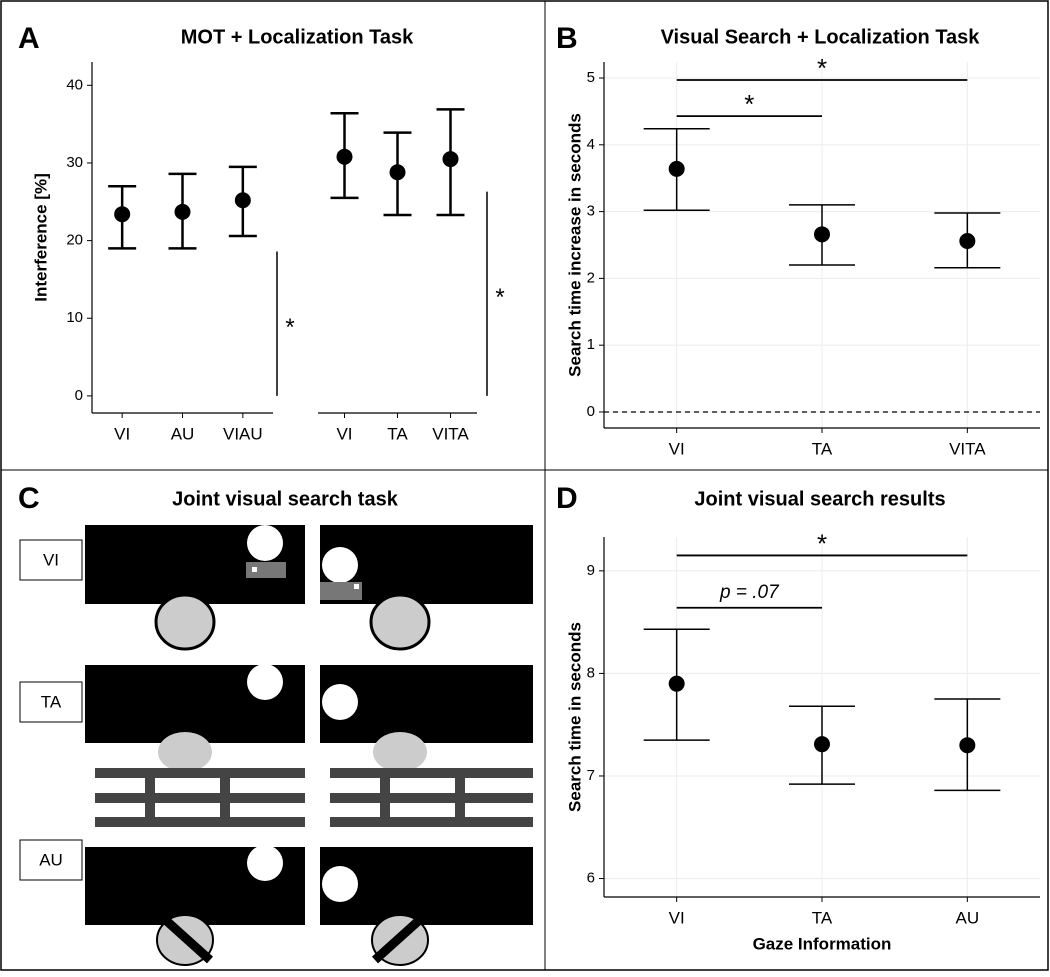 The height and width of the screenshot is (977, 1050). I want to click on condition-label: AU, so click(51, 859).